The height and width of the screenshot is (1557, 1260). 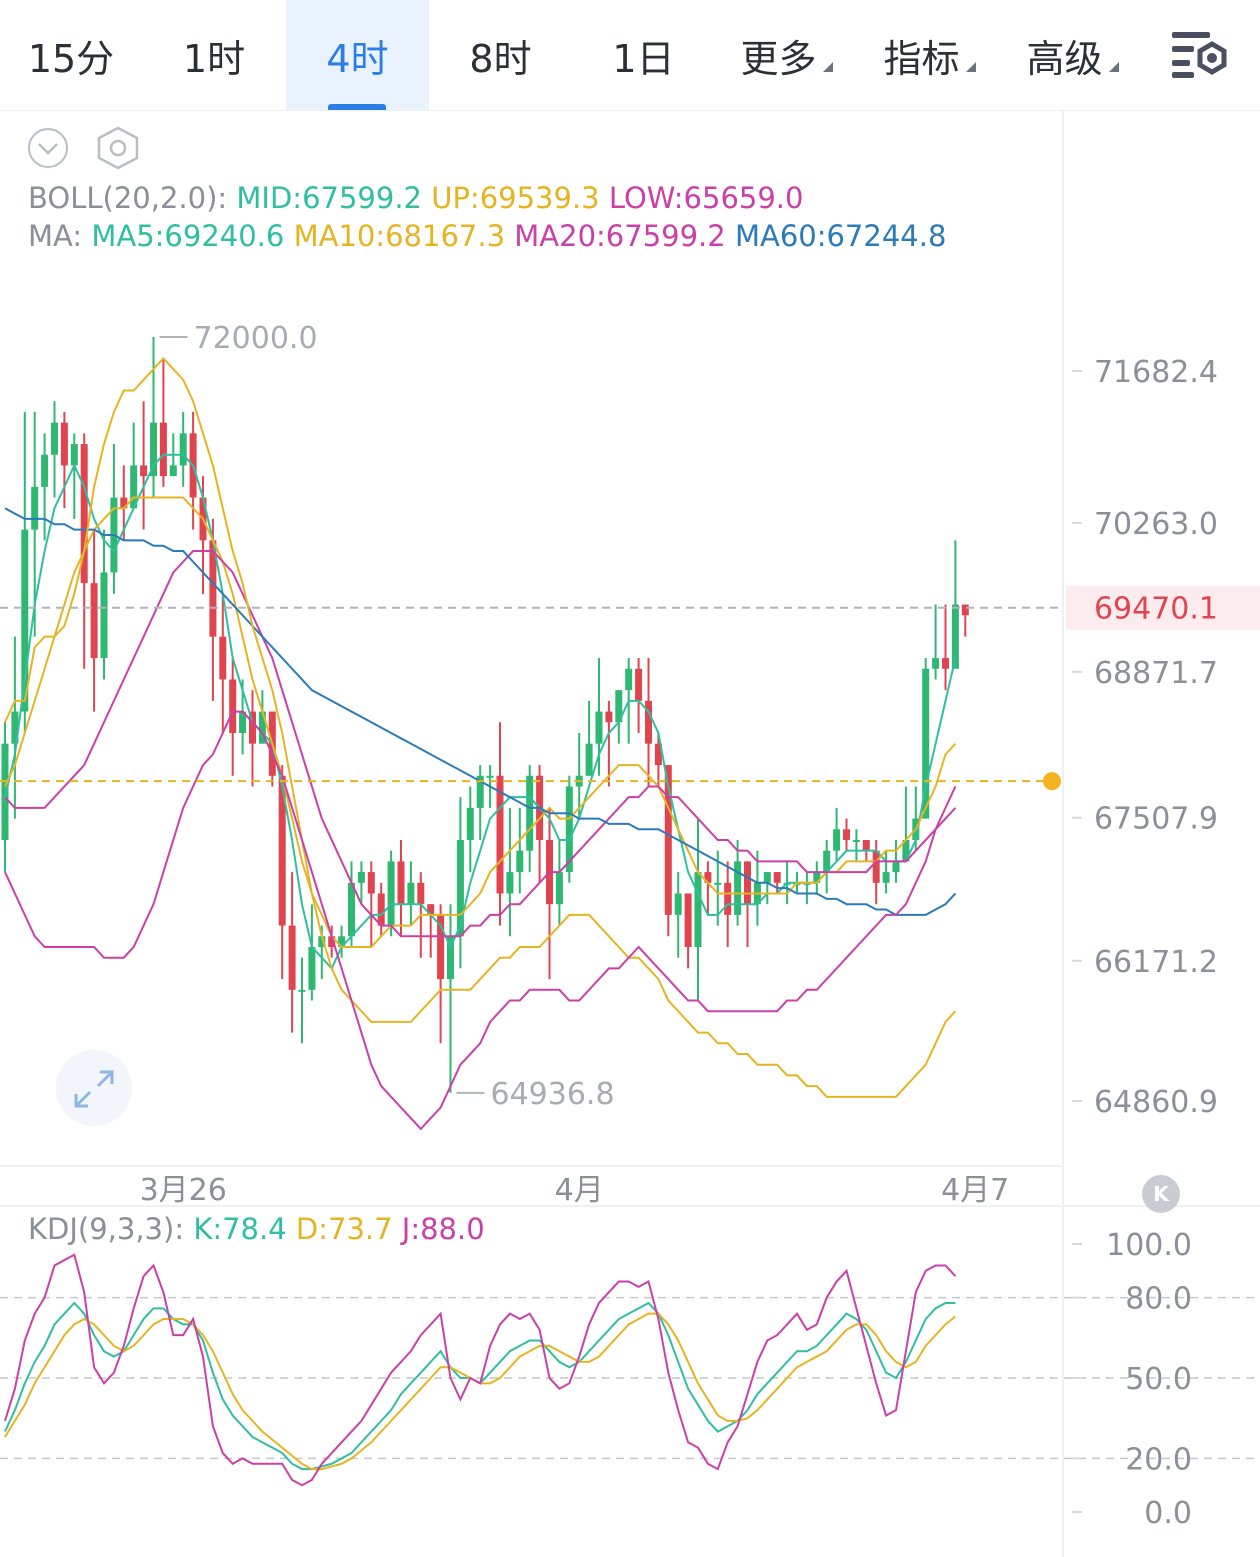 I want to click on hexagon-settings-icon, so click(x=118, y=148).